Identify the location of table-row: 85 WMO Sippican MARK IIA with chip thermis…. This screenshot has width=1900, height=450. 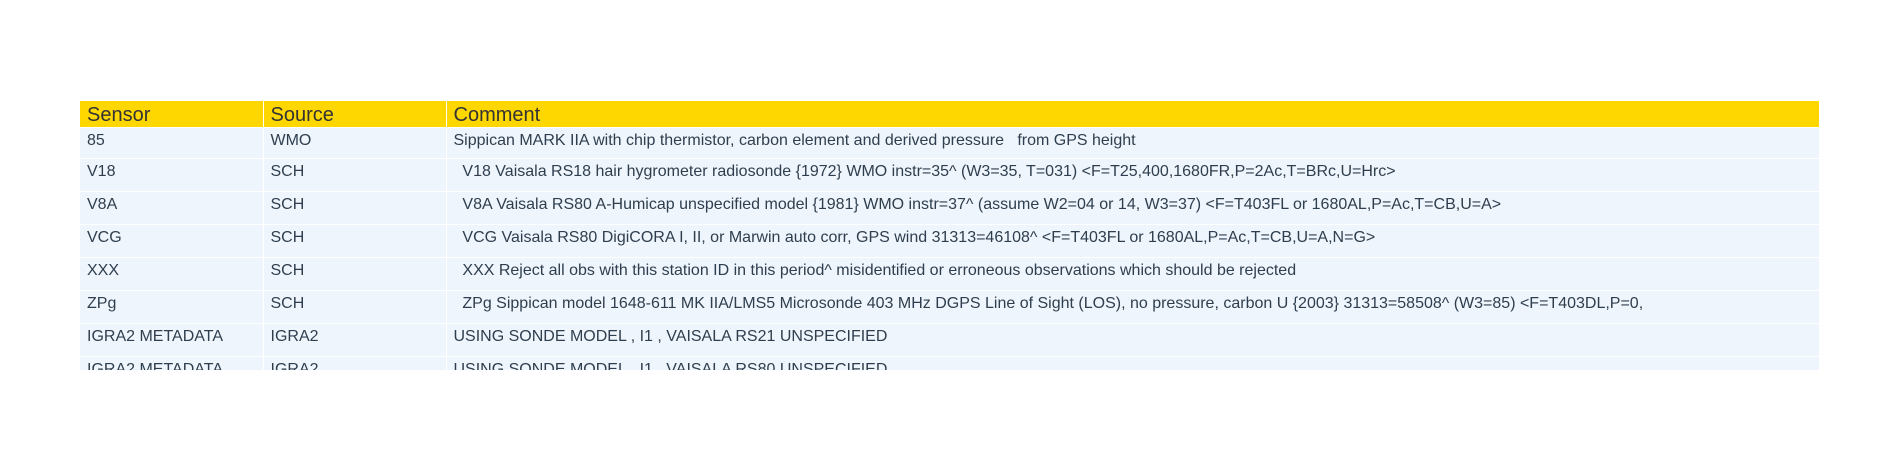
(950, 143).